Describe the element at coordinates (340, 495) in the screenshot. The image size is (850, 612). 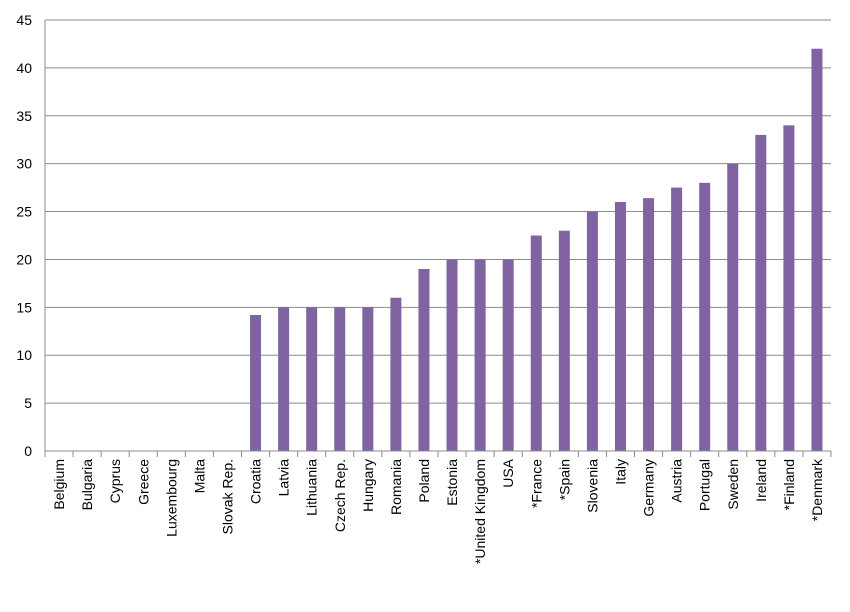
I see `x-tick-label: Czech Rep.` at that location.